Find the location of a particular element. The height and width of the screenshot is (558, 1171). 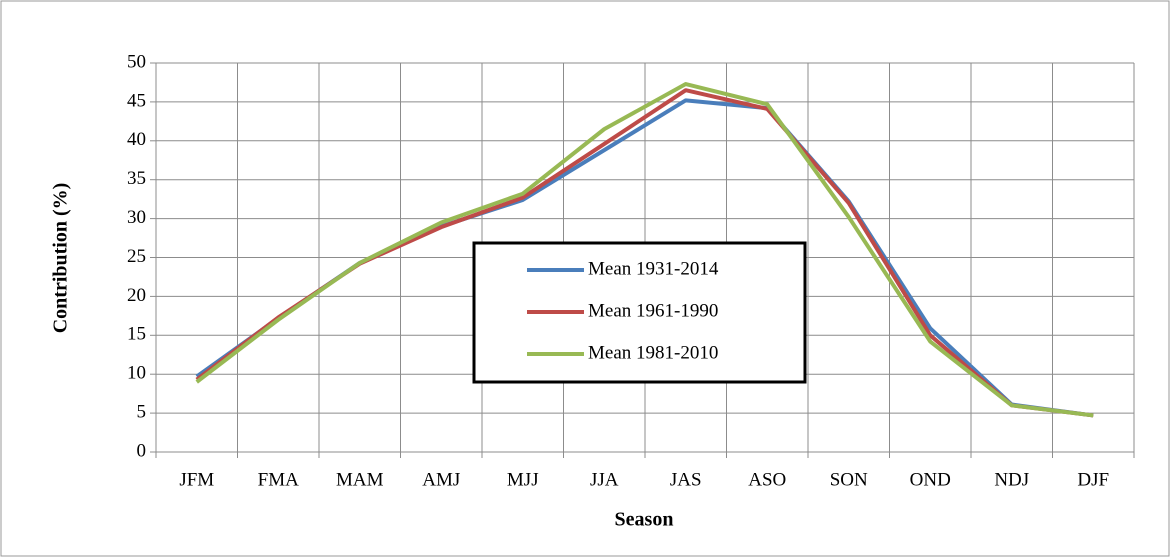

legend-label: Mean 1981-2010 is located at coordinates (653, 352).